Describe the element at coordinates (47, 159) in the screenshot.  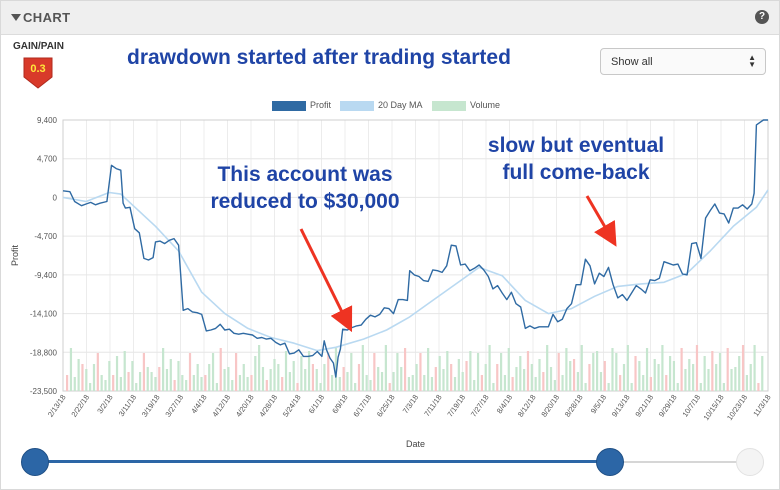
I see `y-tick-label: 4,700` at that location.